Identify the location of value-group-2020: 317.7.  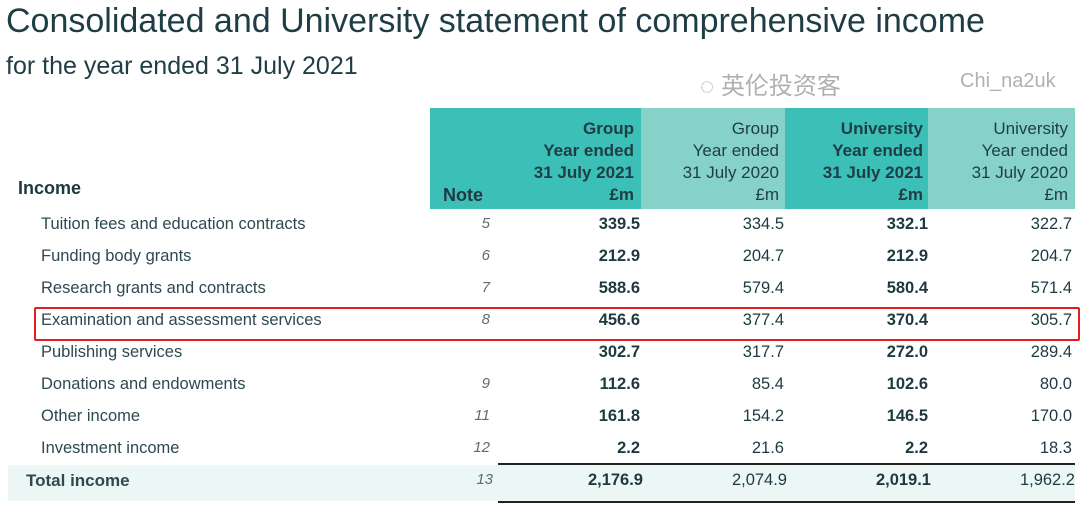
(763, 352).